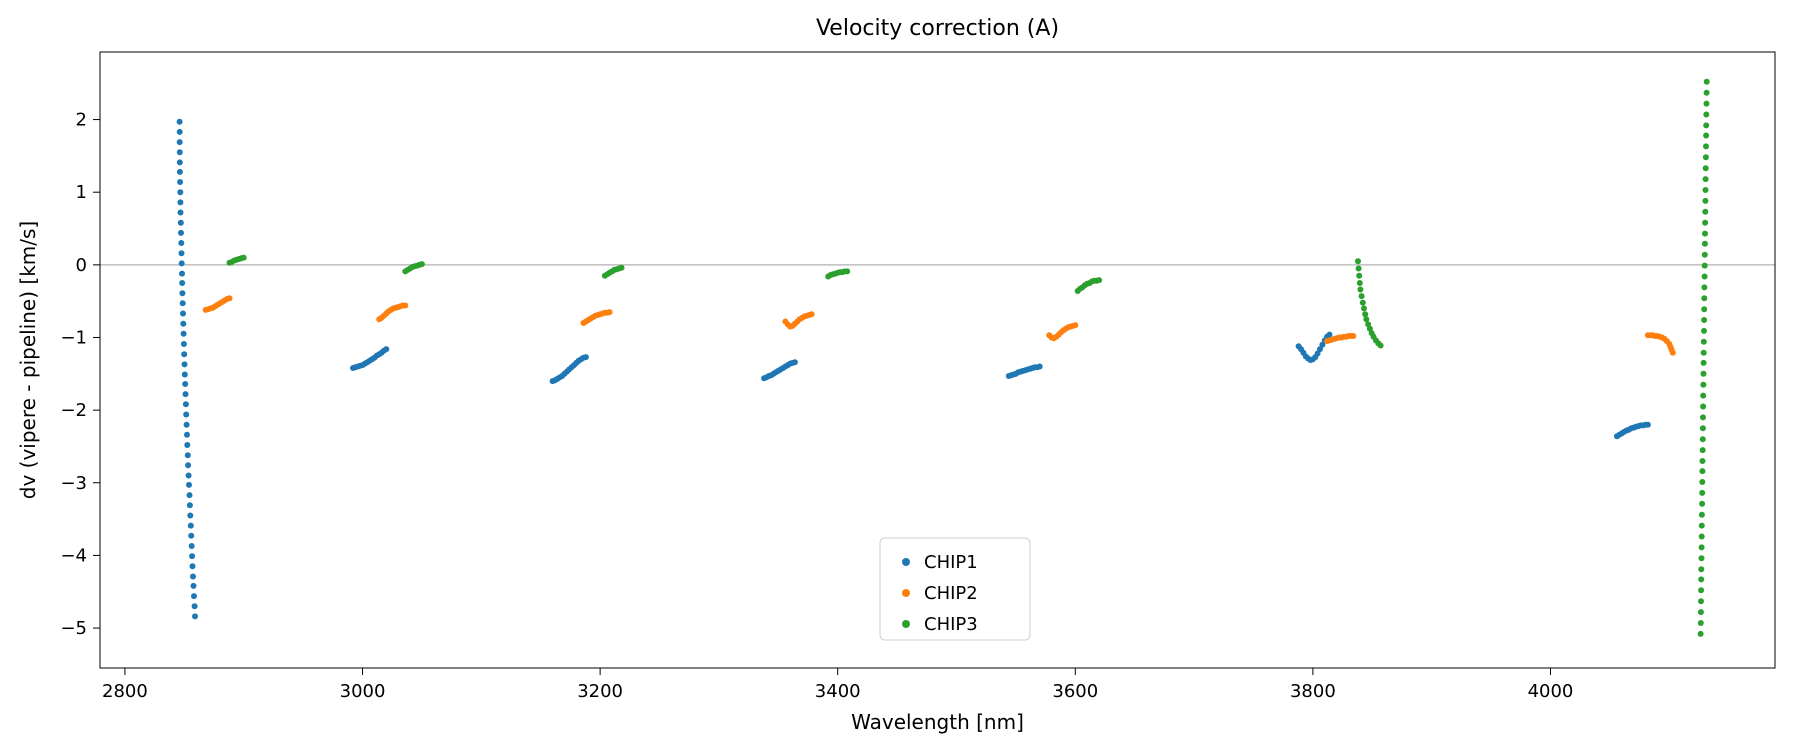  Describe the element at coordinates (125, 691) in the screenshot. I see `x-tick-label: 2800` at that location.